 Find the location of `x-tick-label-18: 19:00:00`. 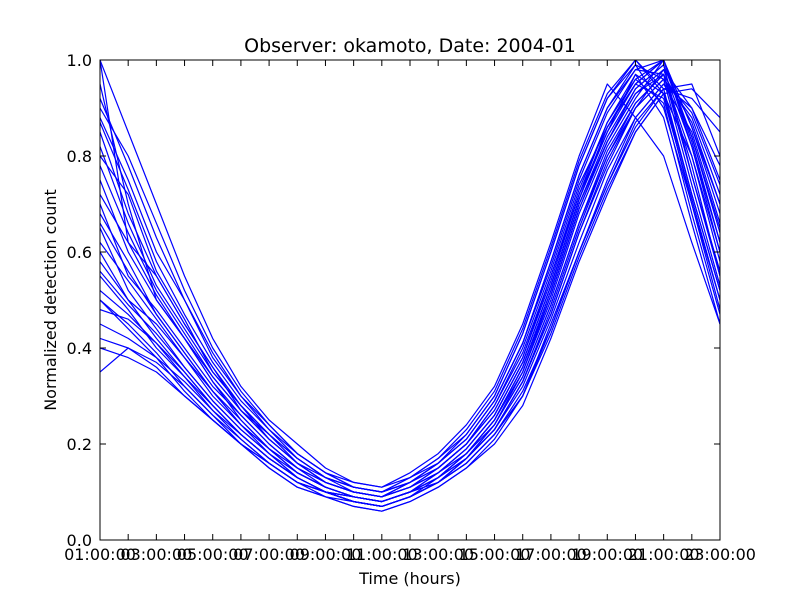

x-tick-label-18: 19:00:00 is located at coordinates (607, 554).